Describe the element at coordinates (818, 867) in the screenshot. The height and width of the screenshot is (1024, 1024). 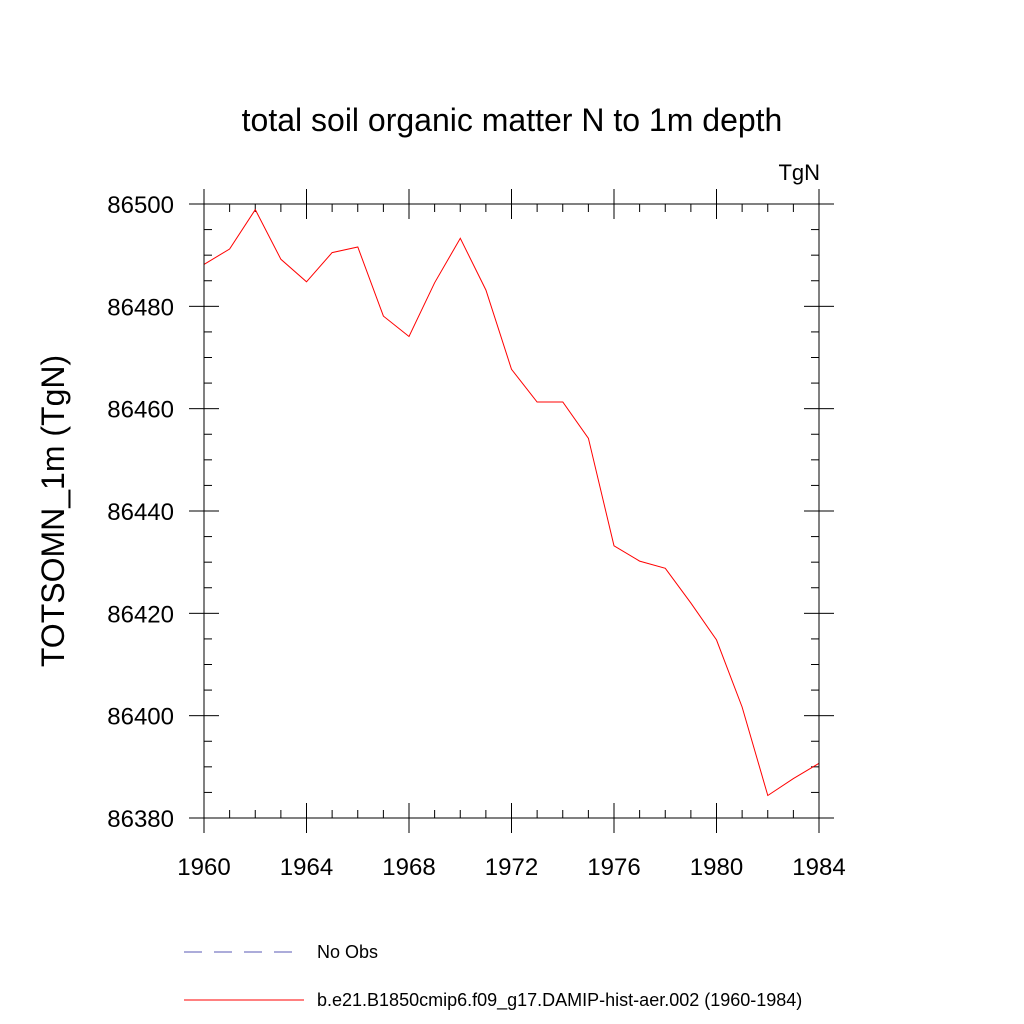
I see `x-tick-label: 1984` at that location.